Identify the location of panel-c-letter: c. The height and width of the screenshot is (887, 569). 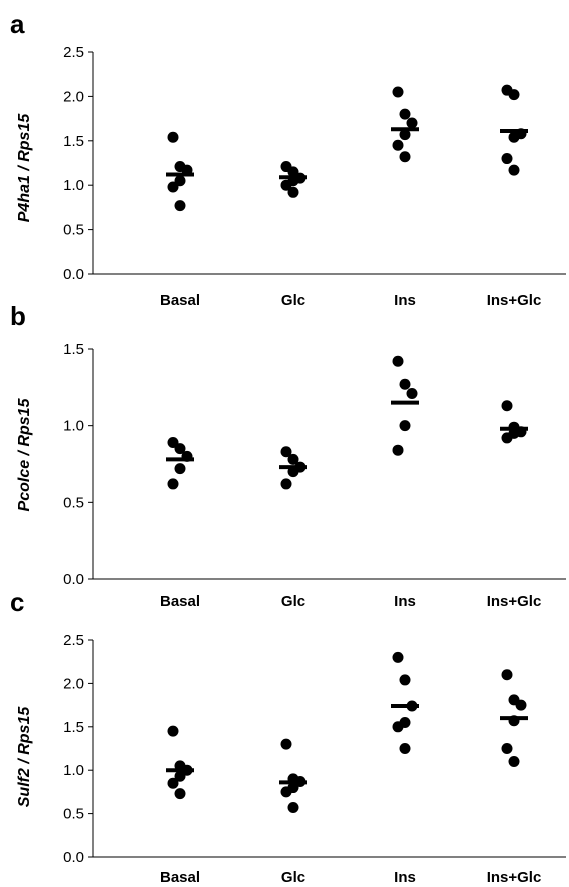
(17, 602).